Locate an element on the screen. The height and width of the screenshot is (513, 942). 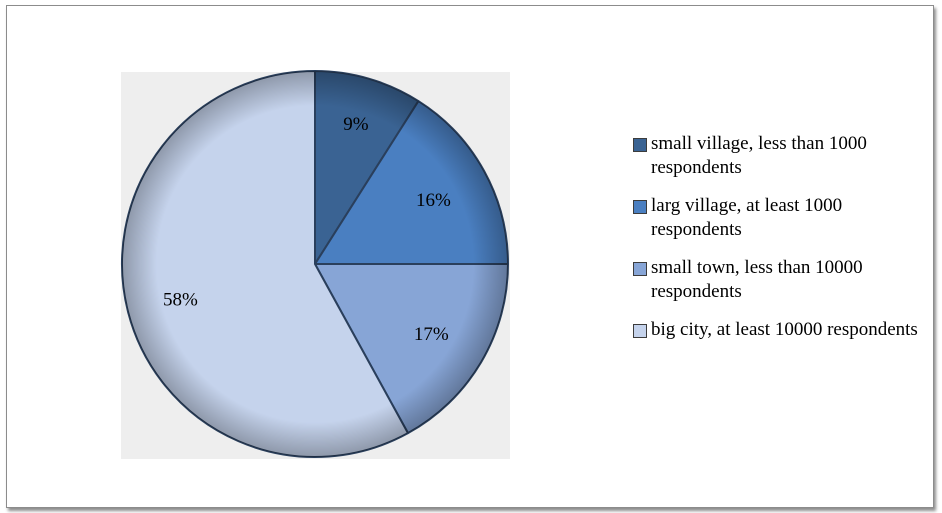
legend-label-big-city: big city, at least 10000 respondents is located at coordinates (784, 329).